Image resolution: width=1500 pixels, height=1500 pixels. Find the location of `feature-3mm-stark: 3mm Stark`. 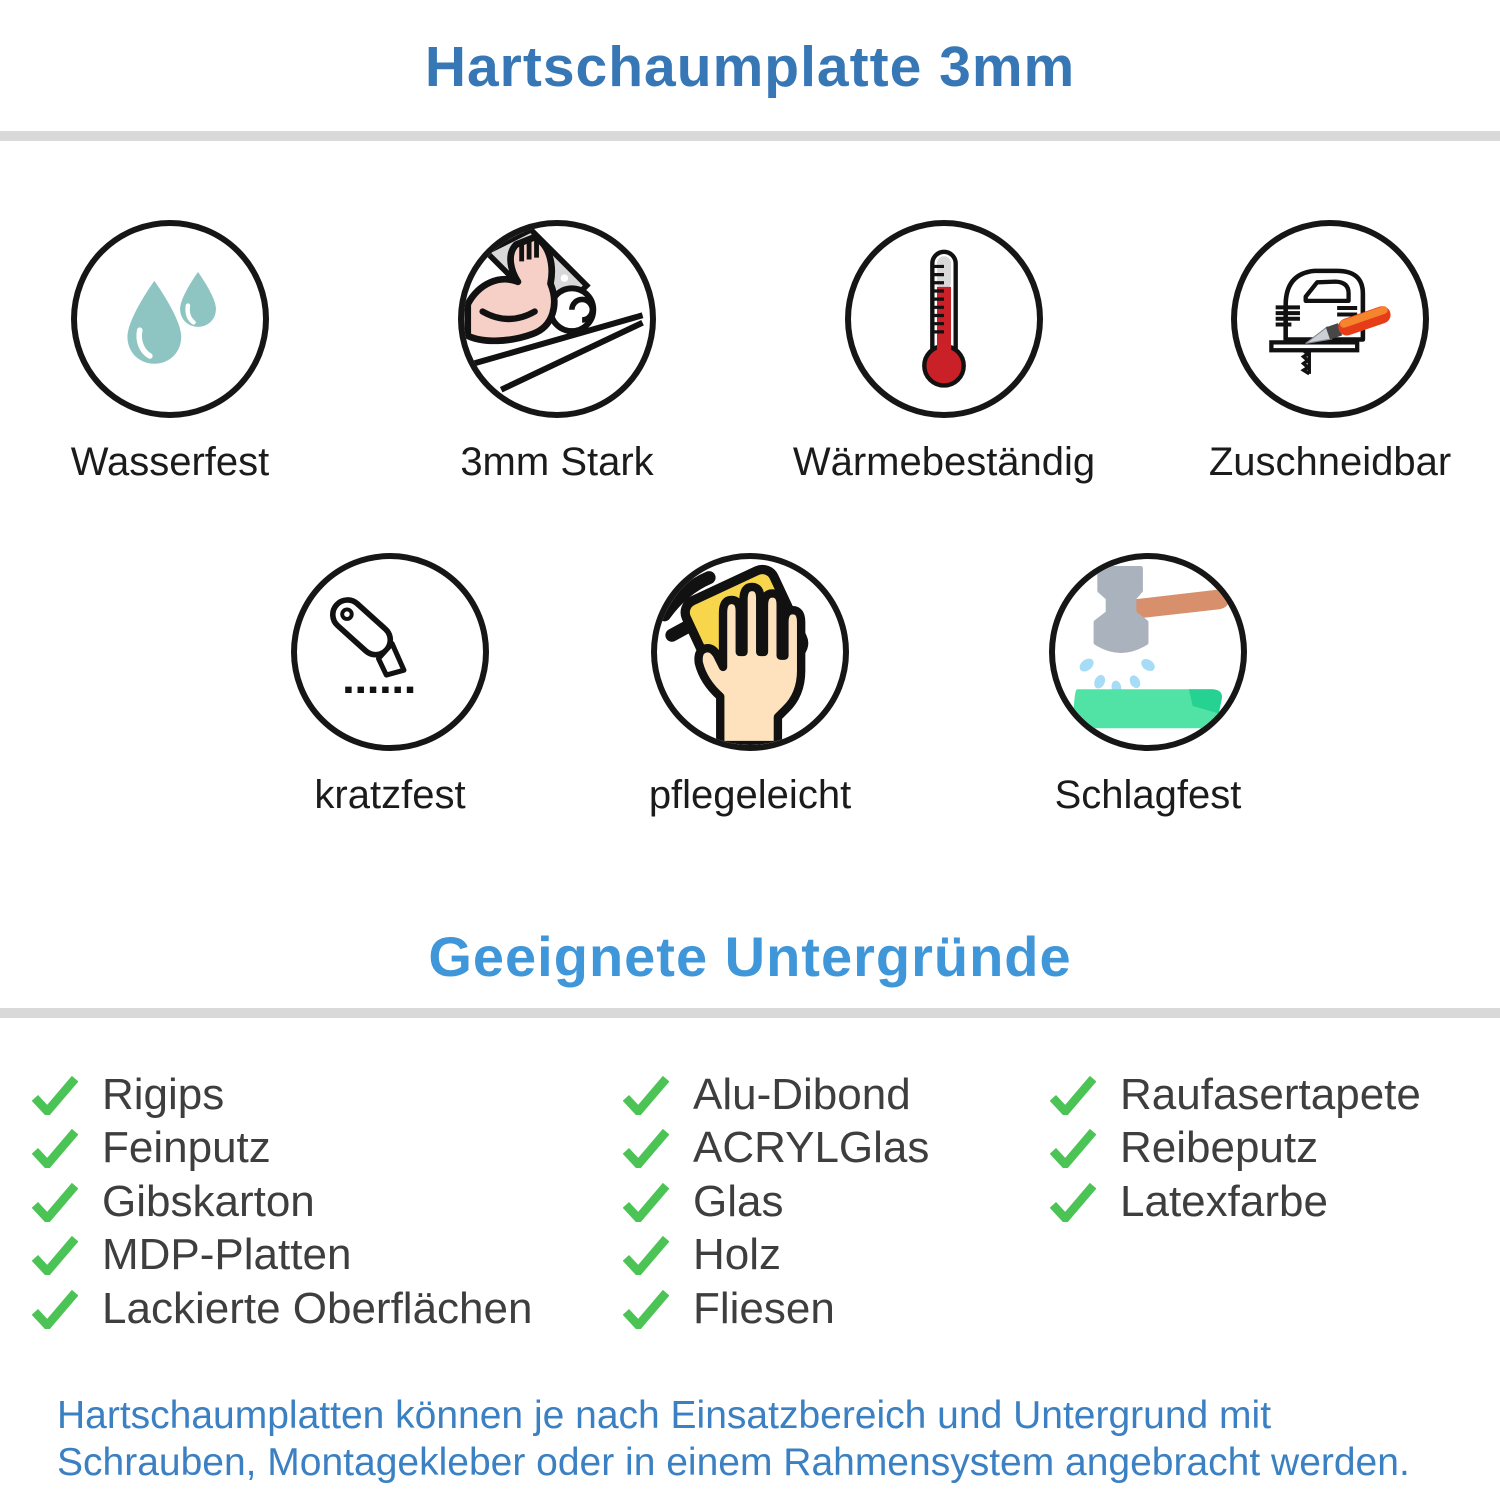

feature-3mm-stark: 3mm Stark is located at coordinates (557, 352).